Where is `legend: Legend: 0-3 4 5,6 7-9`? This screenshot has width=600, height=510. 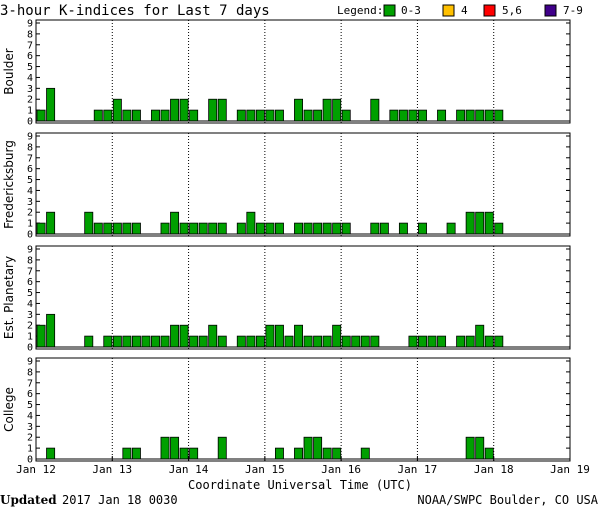 legend: Legend: 0-3 4 5,6 7-9 is located at coordinates (460, 10).